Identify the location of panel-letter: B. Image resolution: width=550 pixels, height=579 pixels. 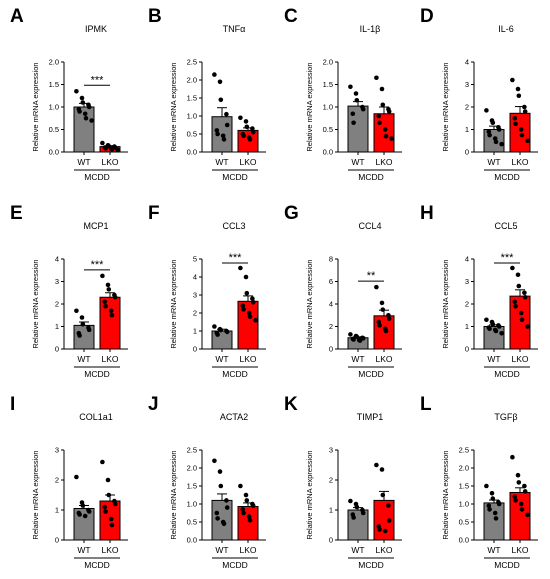
(155, 16).